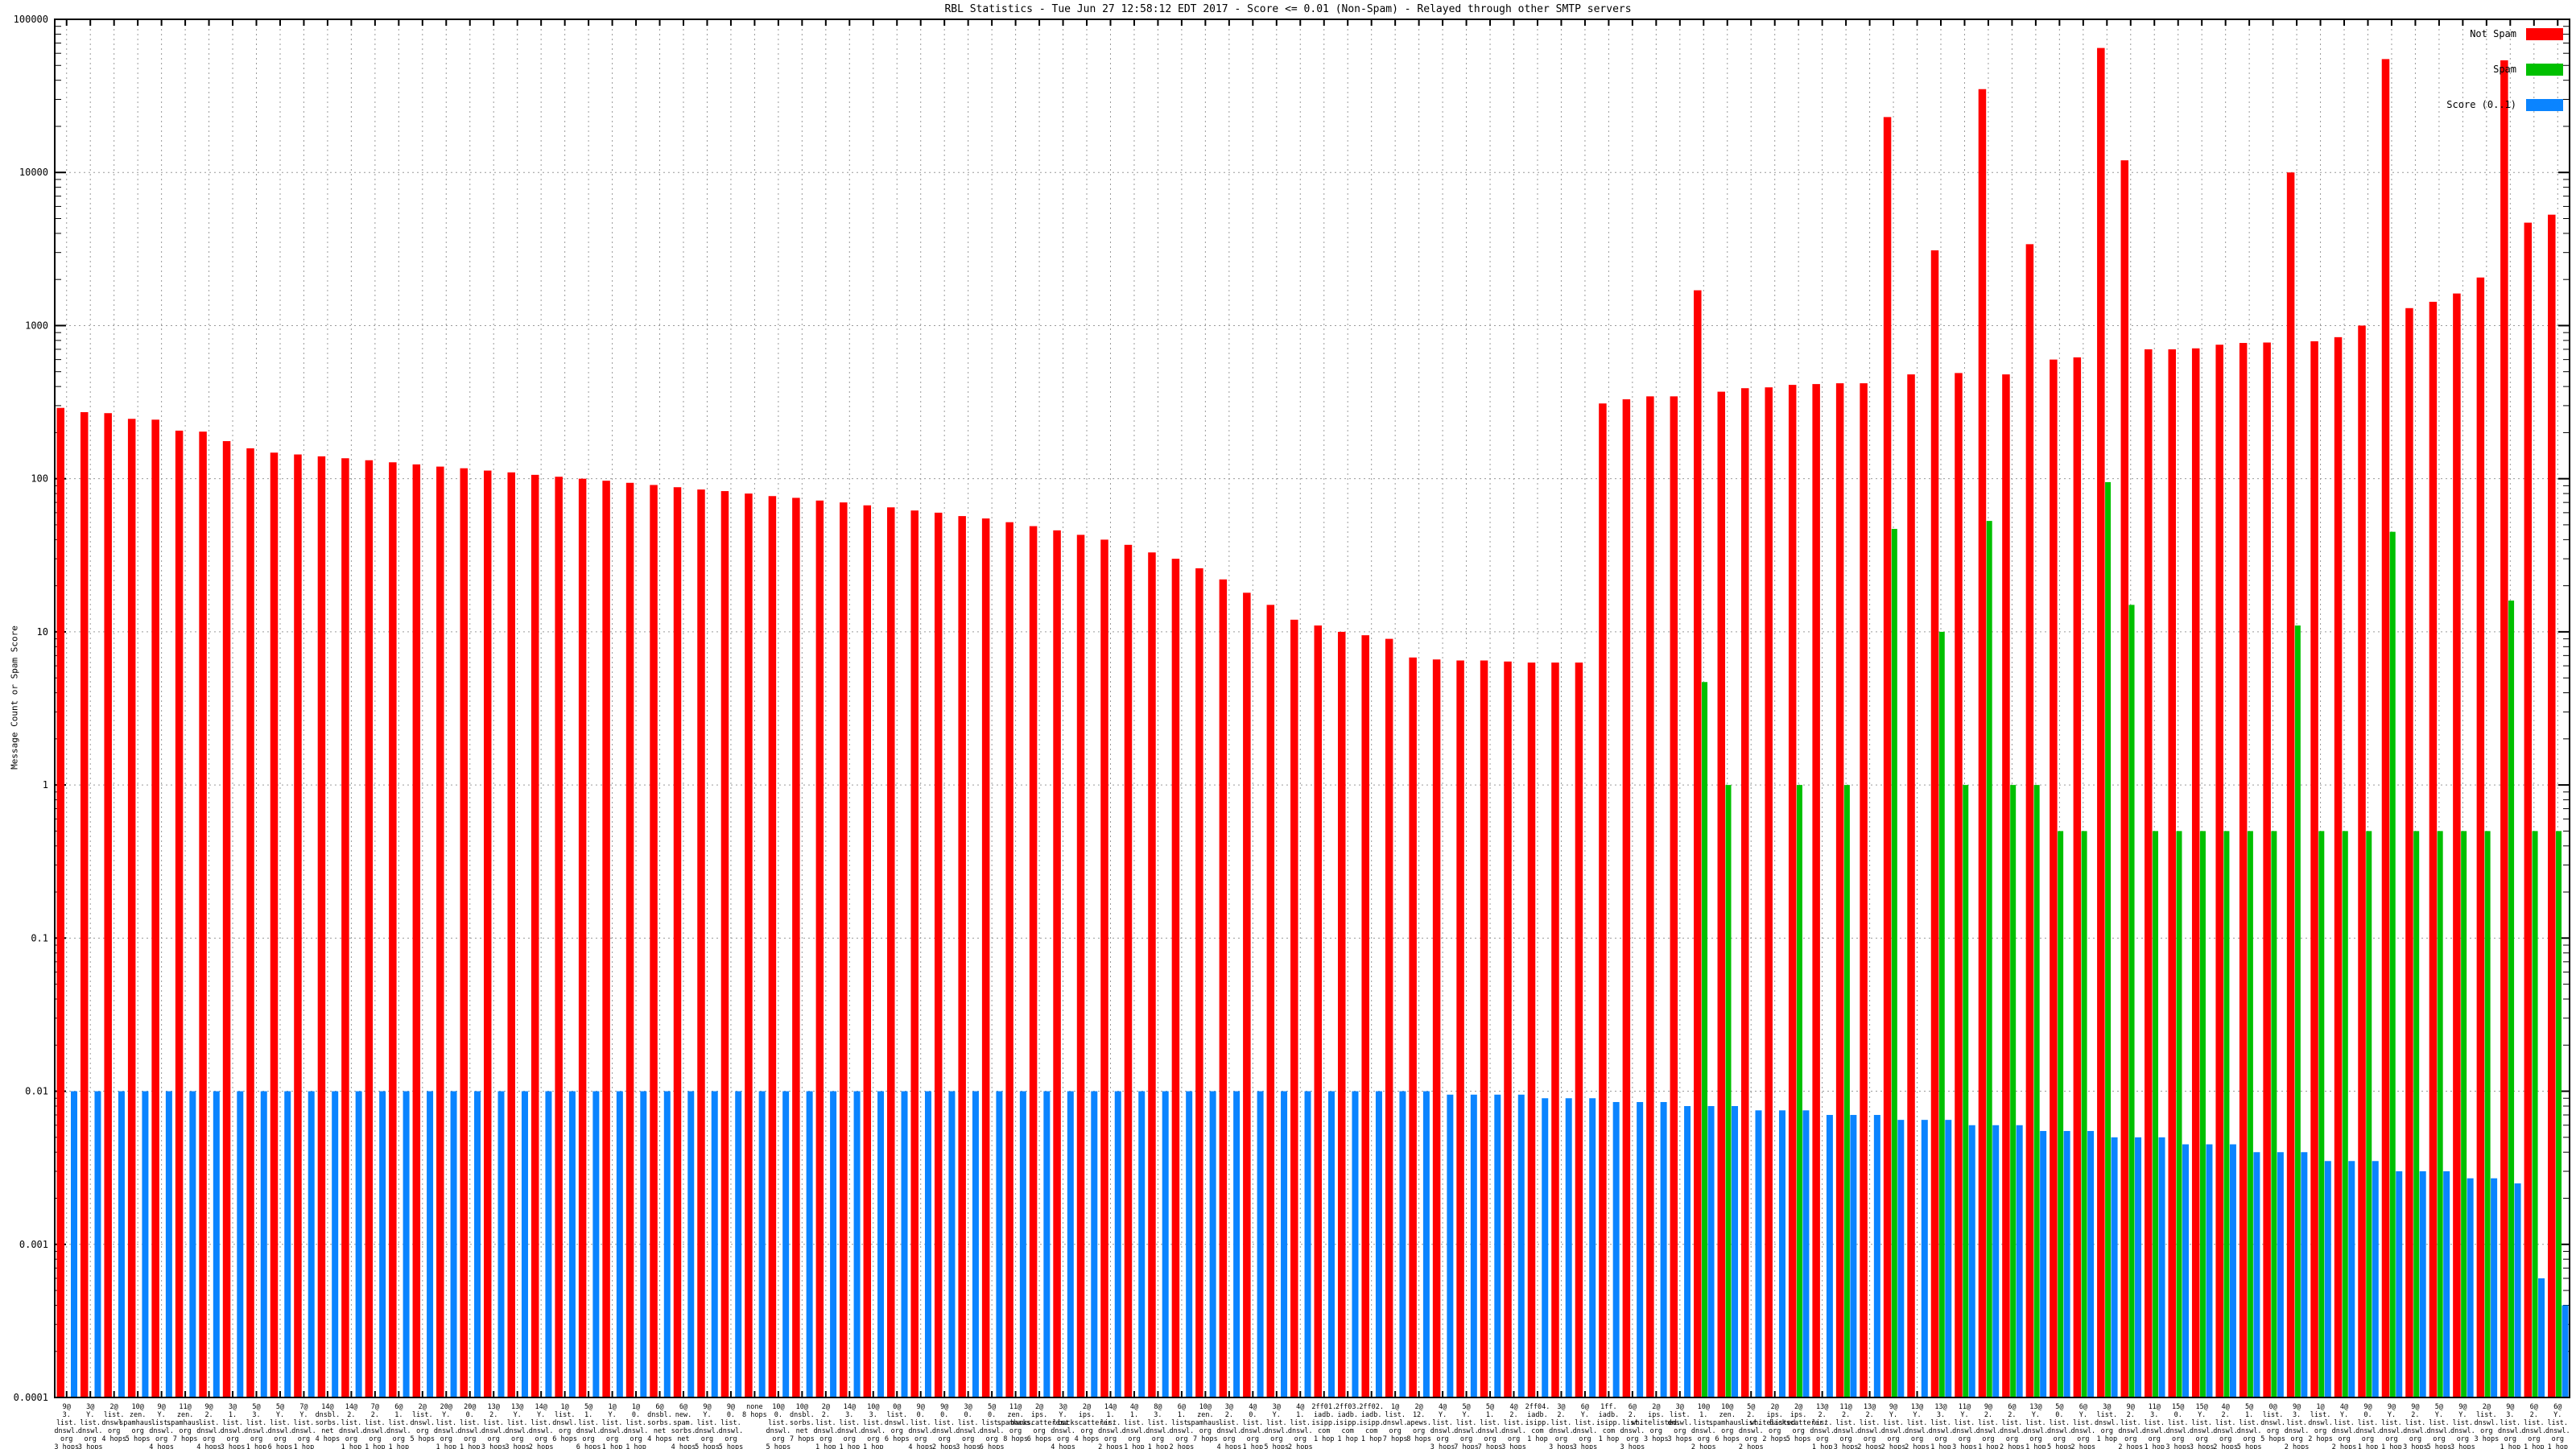 This screenshot has height=1449, width=2576. What do you see at coordinates (920, 1426) in the screenshot?
I see `x-tick-label: 9@ 0. list. dnswl. org 4 hops` at bounding box center [920, 1426].